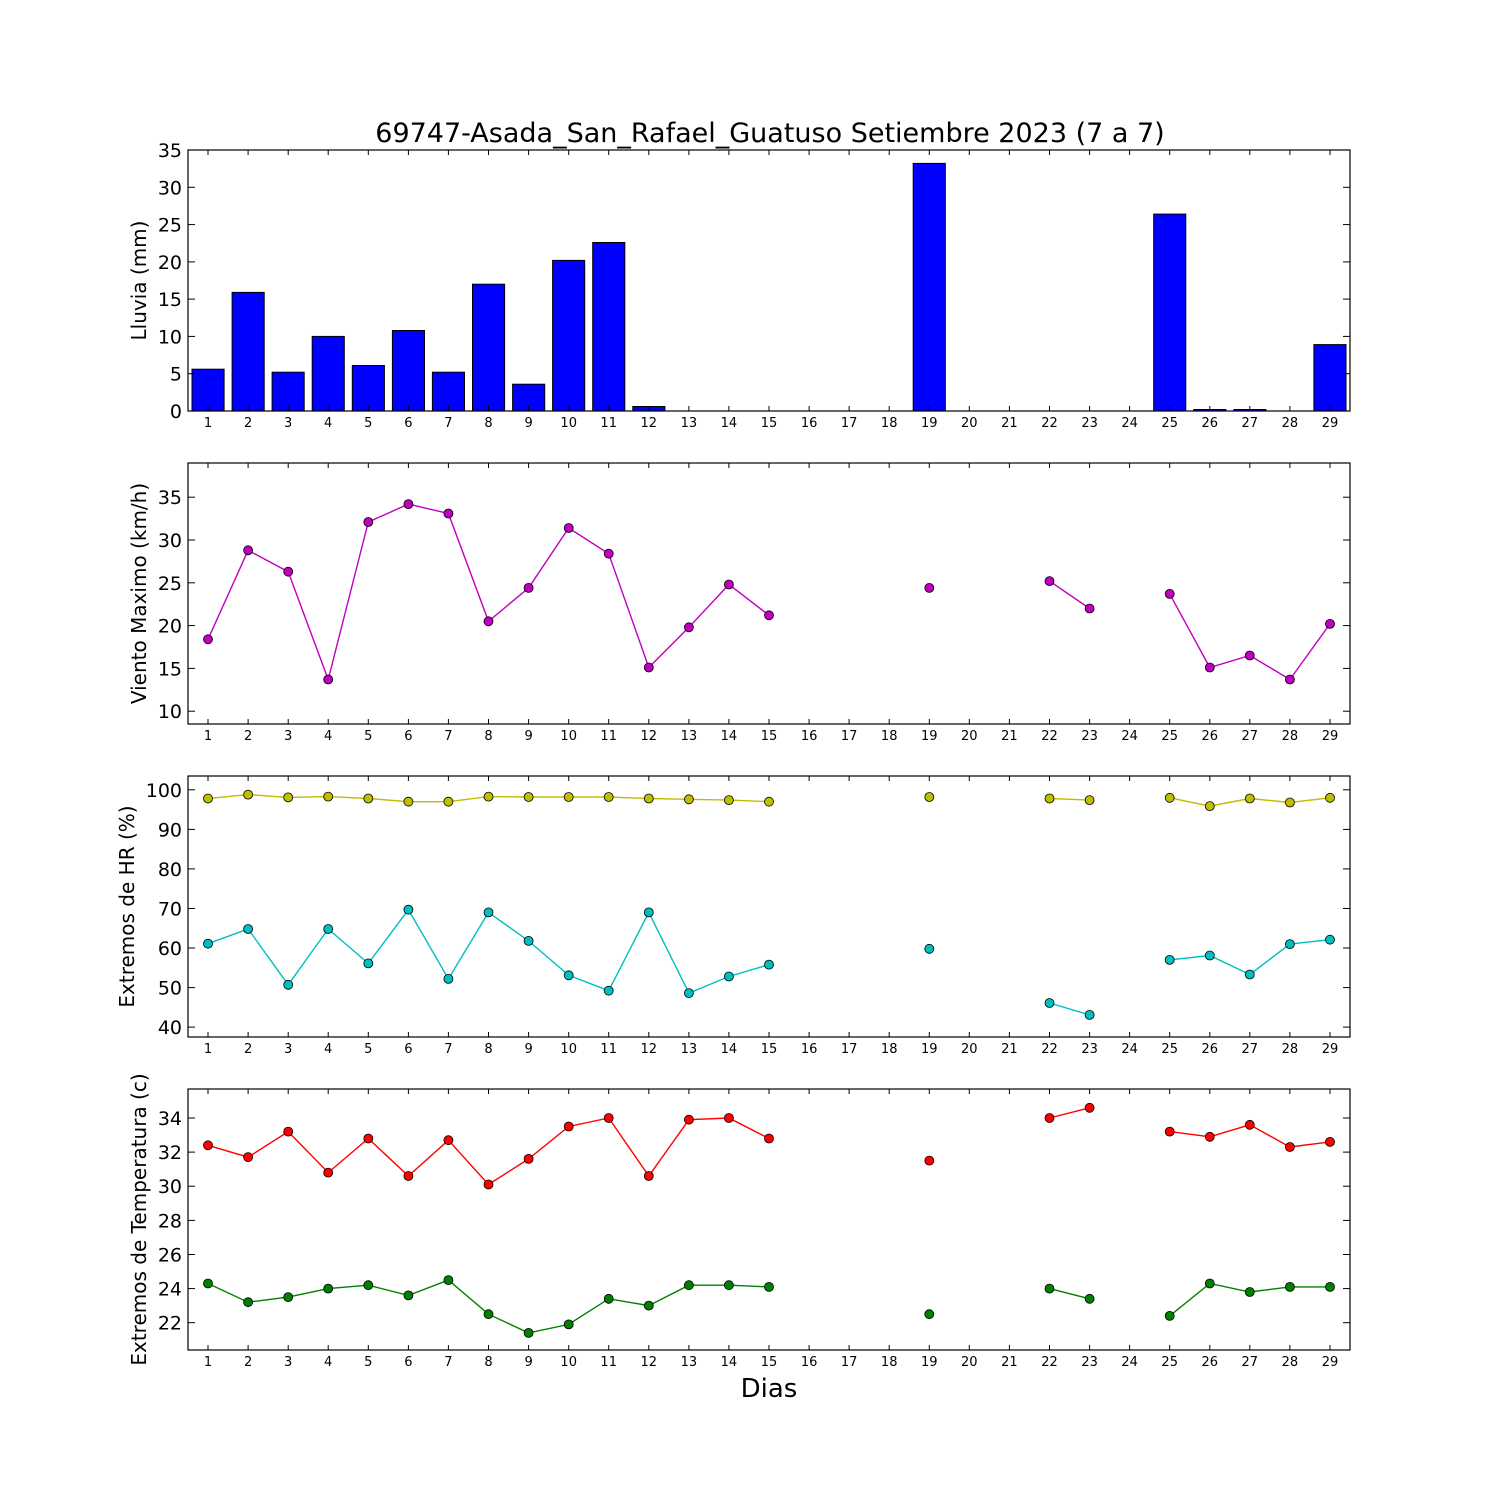 This screenshot has height=1500, width=1500. I want to click on wind-x-tick-label: 17, so click(849, 736).